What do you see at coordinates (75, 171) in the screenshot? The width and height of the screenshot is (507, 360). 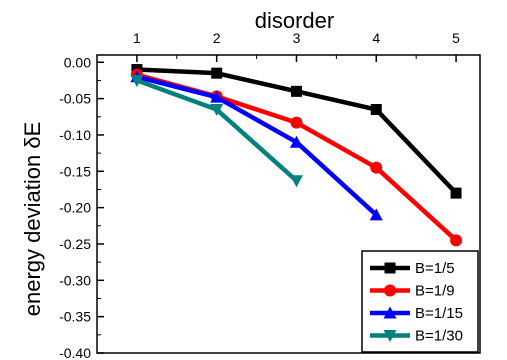 I see `y-tick-label: -0.15` at bounding box center [75, 171].